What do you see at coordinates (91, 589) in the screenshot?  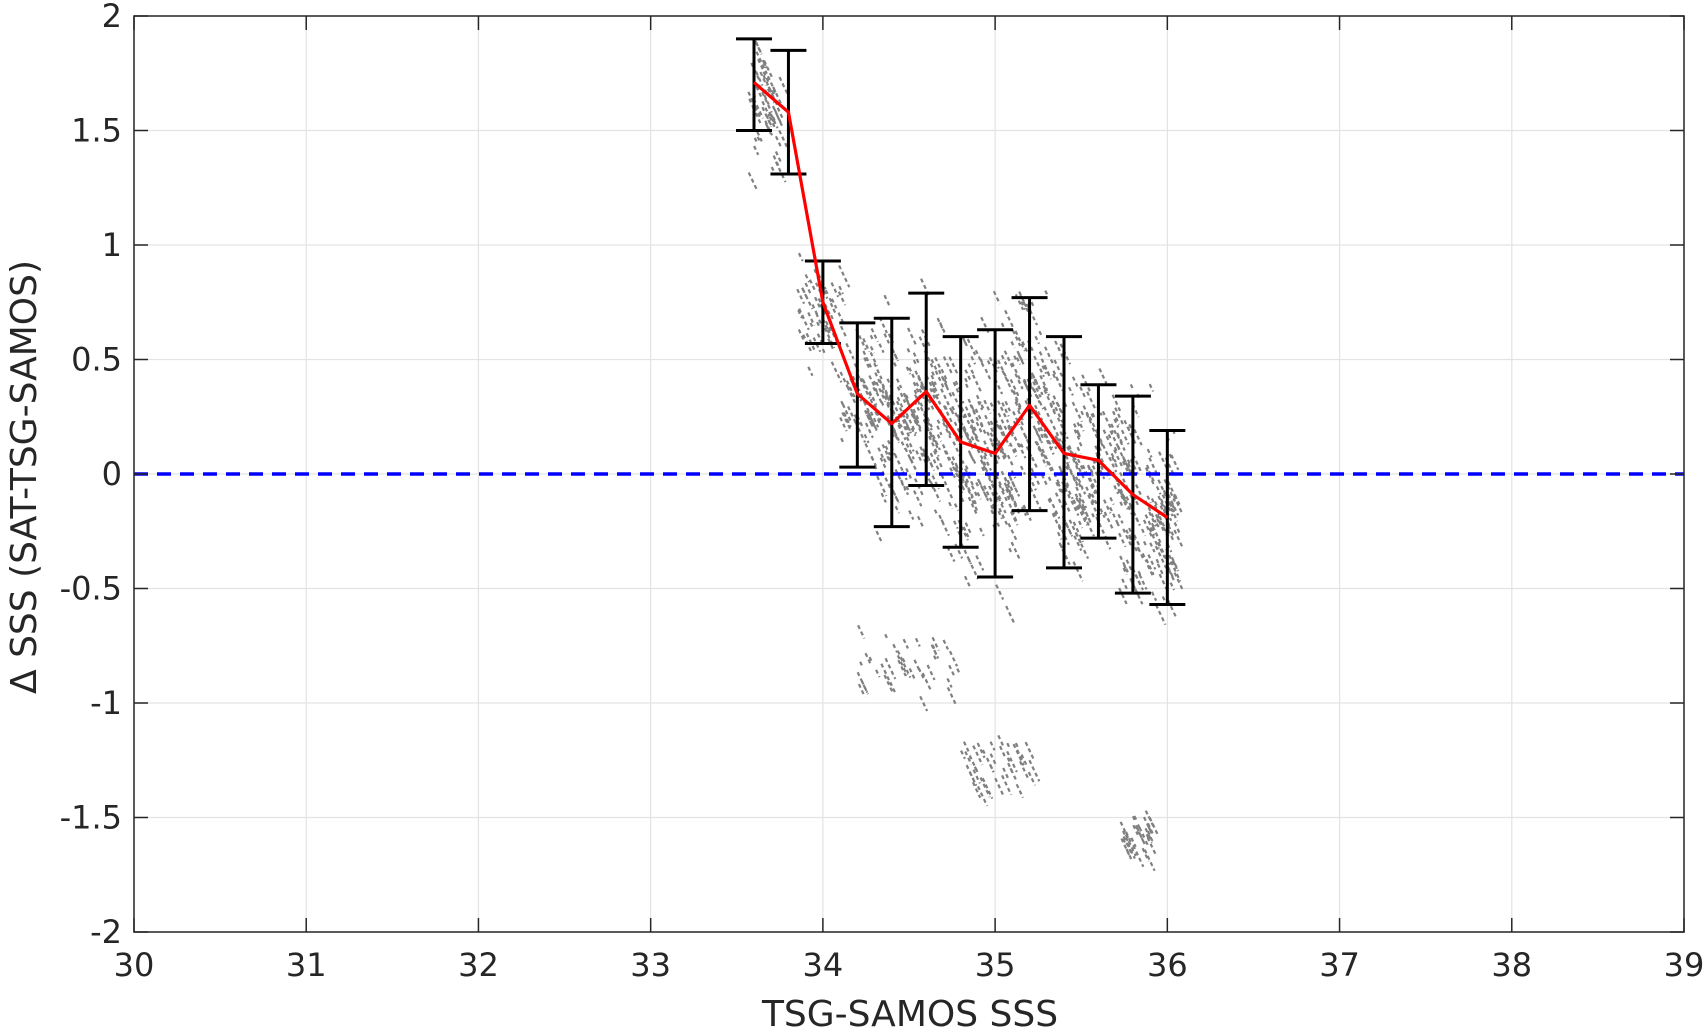 I see `y-tick-label: -0.5` at bounding box center [91, 589].